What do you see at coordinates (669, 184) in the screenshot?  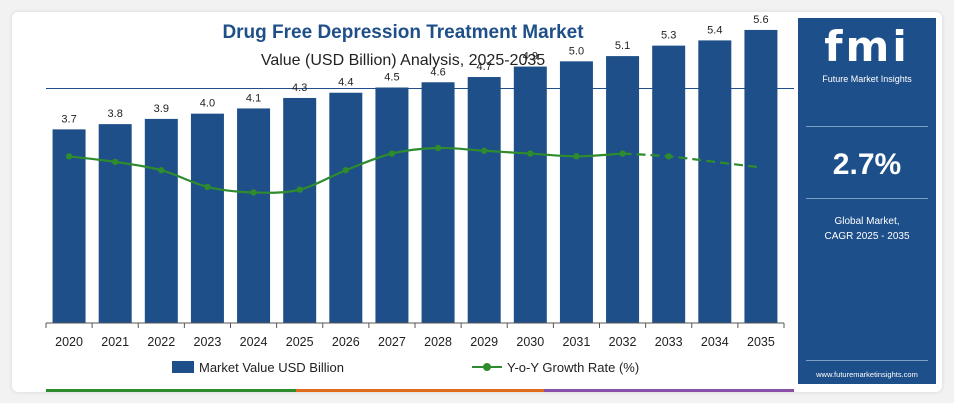 I see `bar-2033` at bounding box center [669, 184].